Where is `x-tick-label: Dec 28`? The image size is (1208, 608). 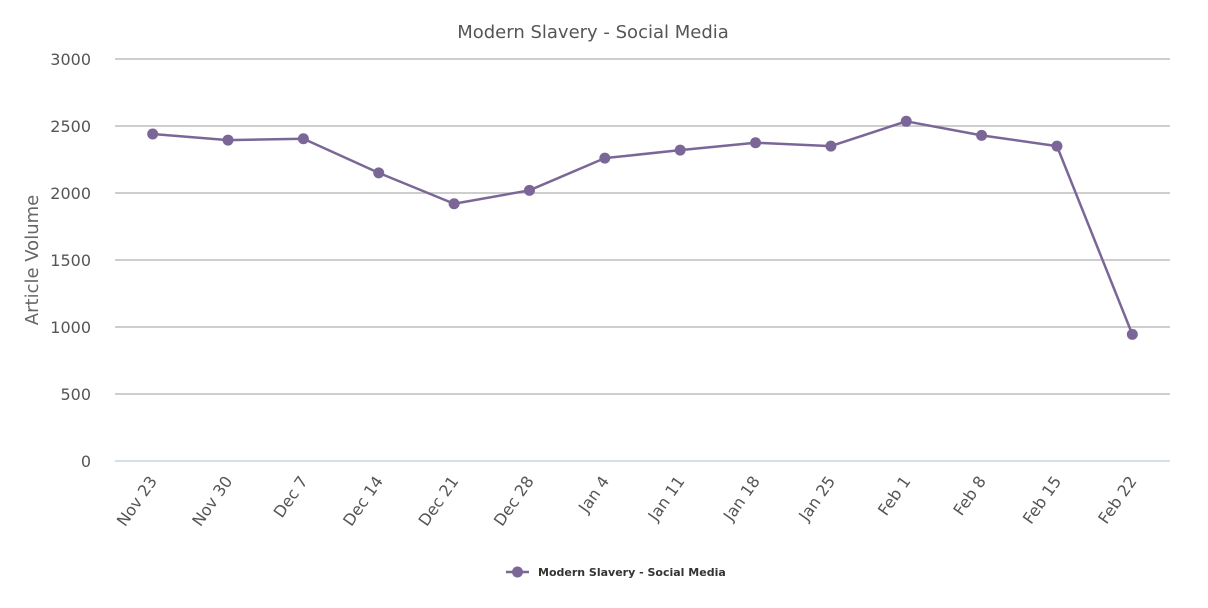 x-tick-label: Dec 28 is located at coordinates (514, 500).